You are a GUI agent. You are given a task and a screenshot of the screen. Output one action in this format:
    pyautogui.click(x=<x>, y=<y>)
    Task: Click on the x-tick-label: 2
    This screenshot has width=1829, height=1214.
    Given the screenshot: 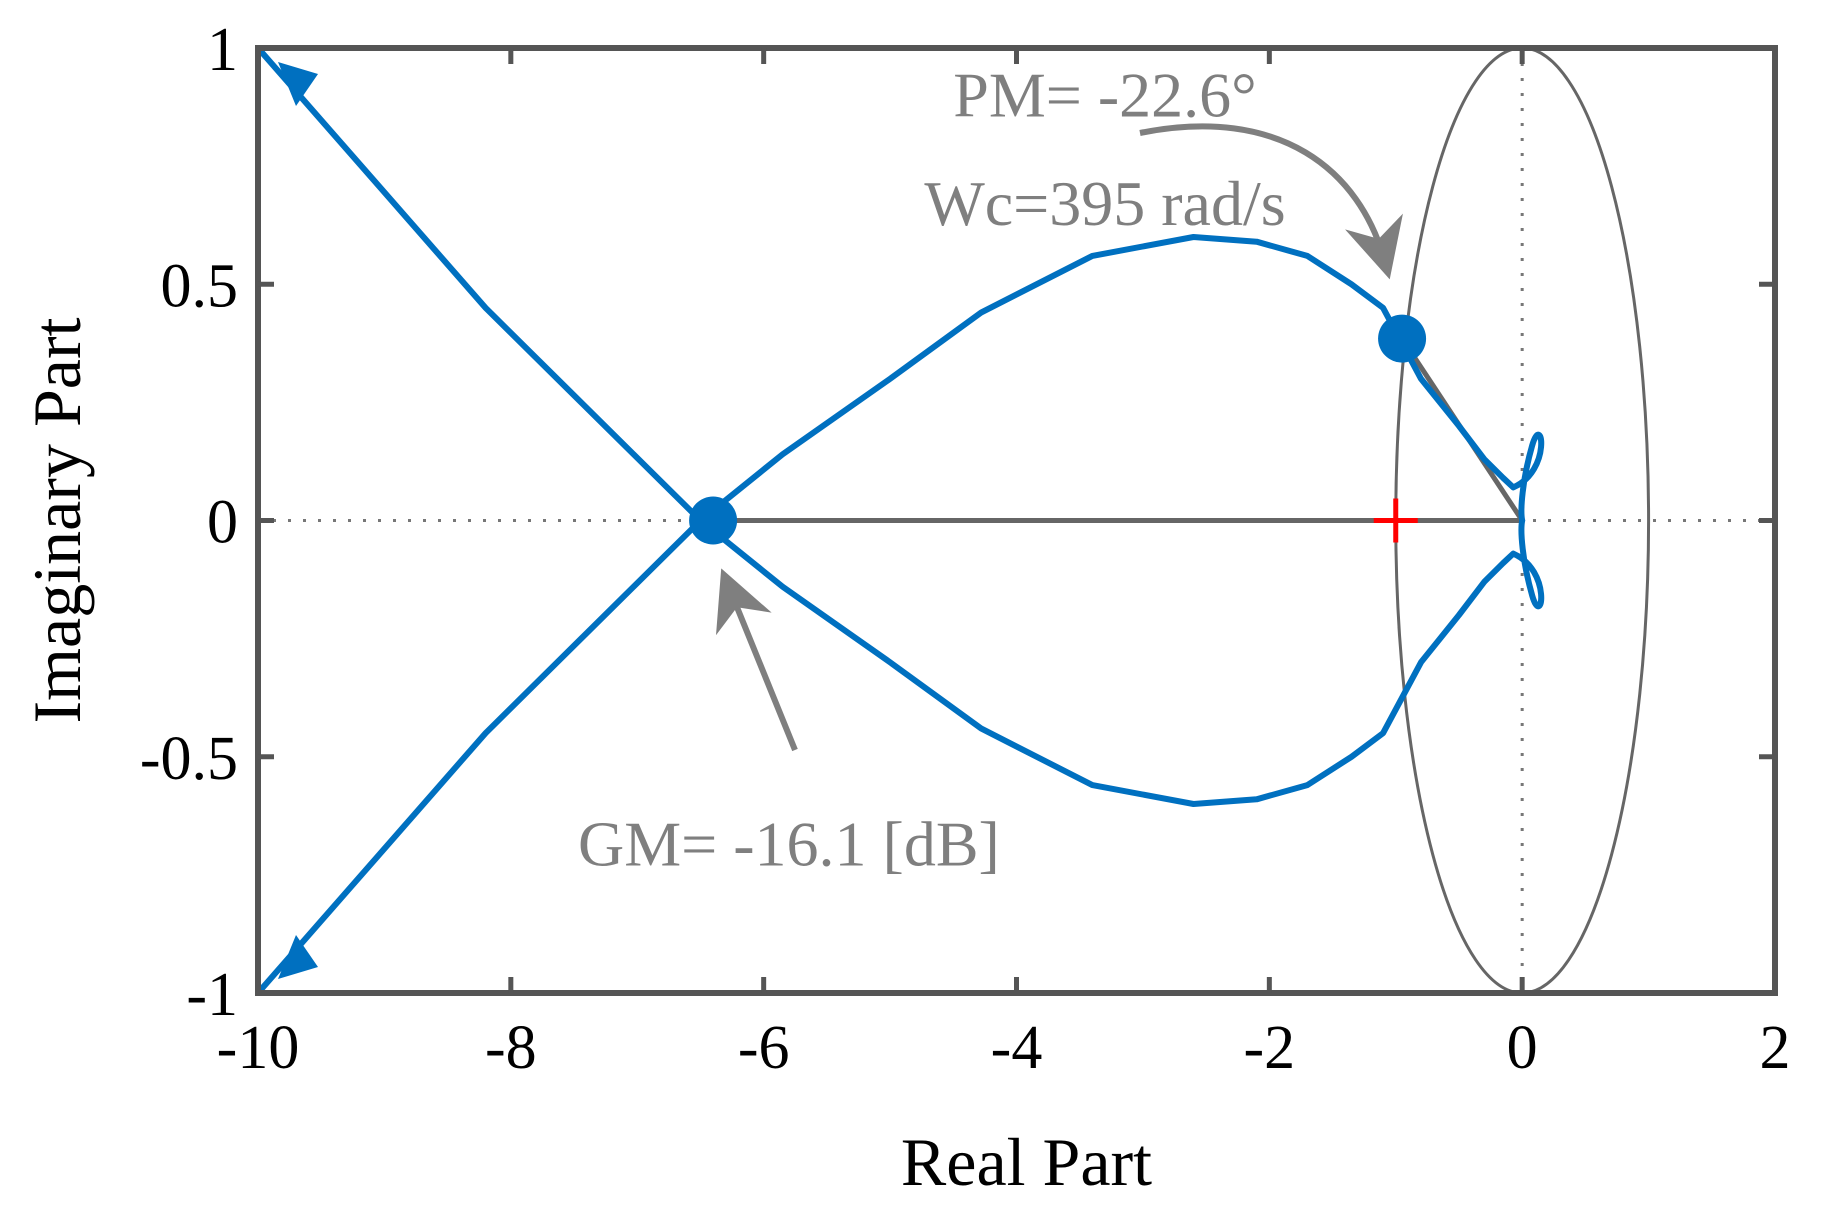 What is the action you would take?
    pyautogui.click(x=1775, y=1048)
    